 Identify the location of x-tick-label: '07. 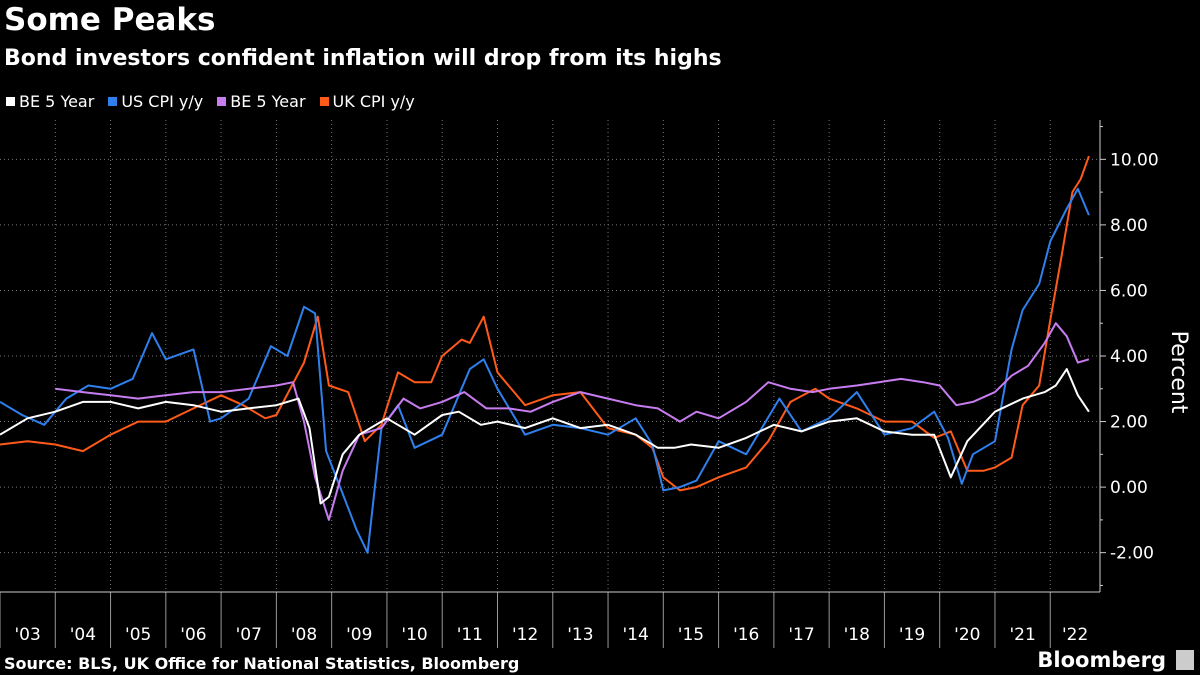
(249, 635).